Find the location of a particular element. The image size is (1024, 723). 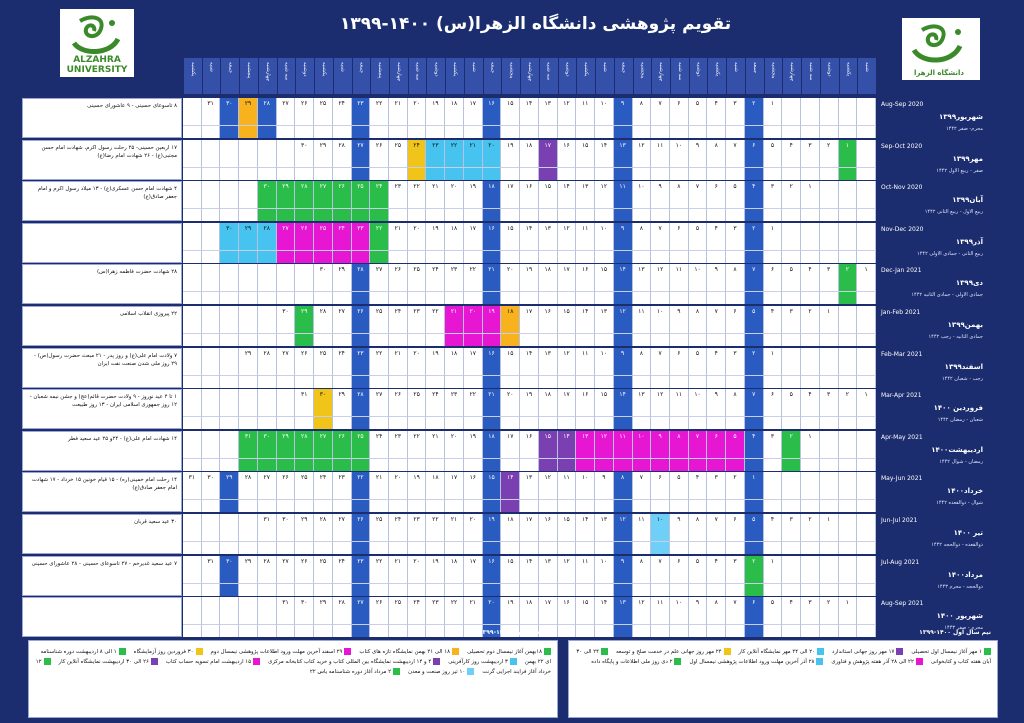

day-cell: ۹ is located at coordinates (698, 153).